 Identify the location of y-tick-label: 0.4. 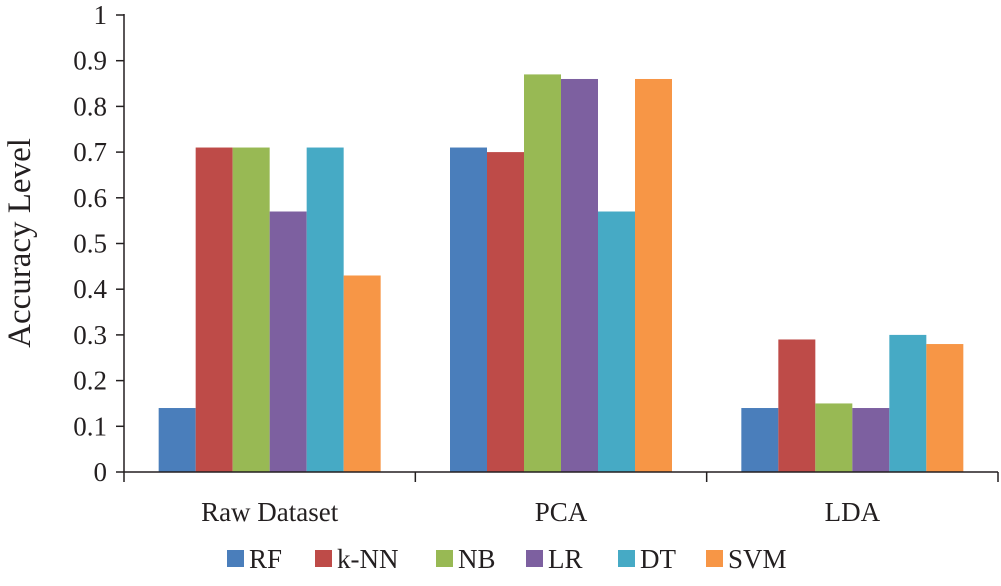
(90, 289).